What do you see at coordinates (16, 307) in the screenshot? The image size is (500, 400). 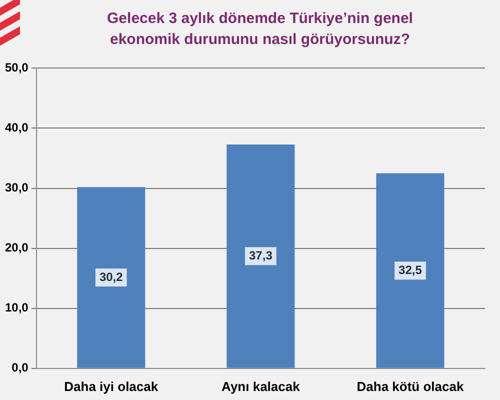 I see `y-tick-label: 10,0` at bounding box center [16, 307].